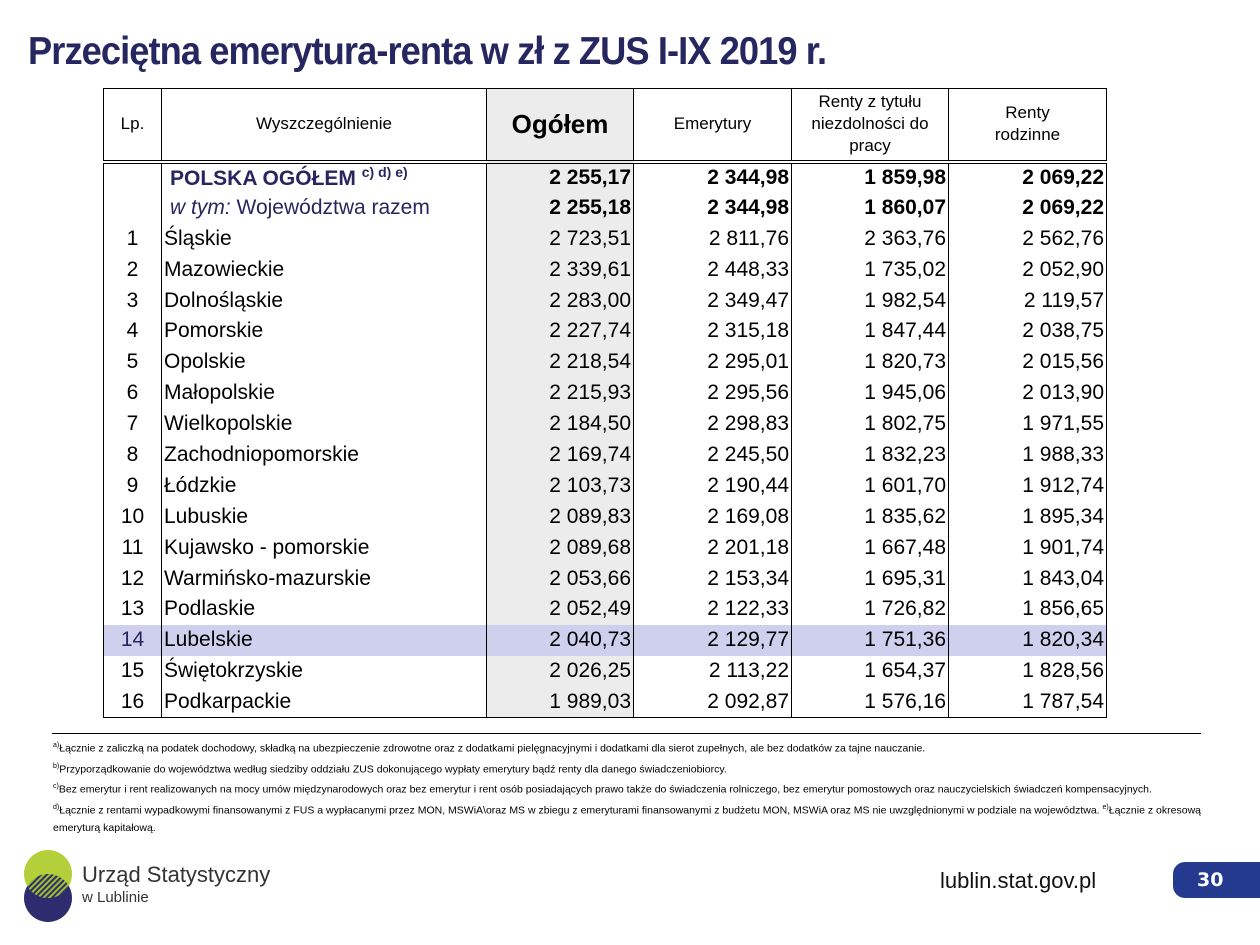  What do you see at coordinates (712, 270) in the screenshot?
I see `cell-value: 2 448,33` at bounding box center [712, 270].